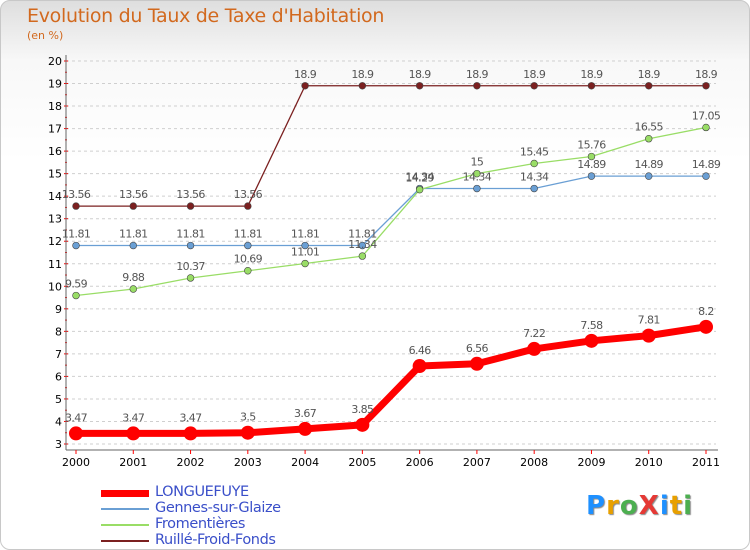 The height and width of the screenshot is (550, 750). I want to click on data-label: 3.67, so click(305, 413).